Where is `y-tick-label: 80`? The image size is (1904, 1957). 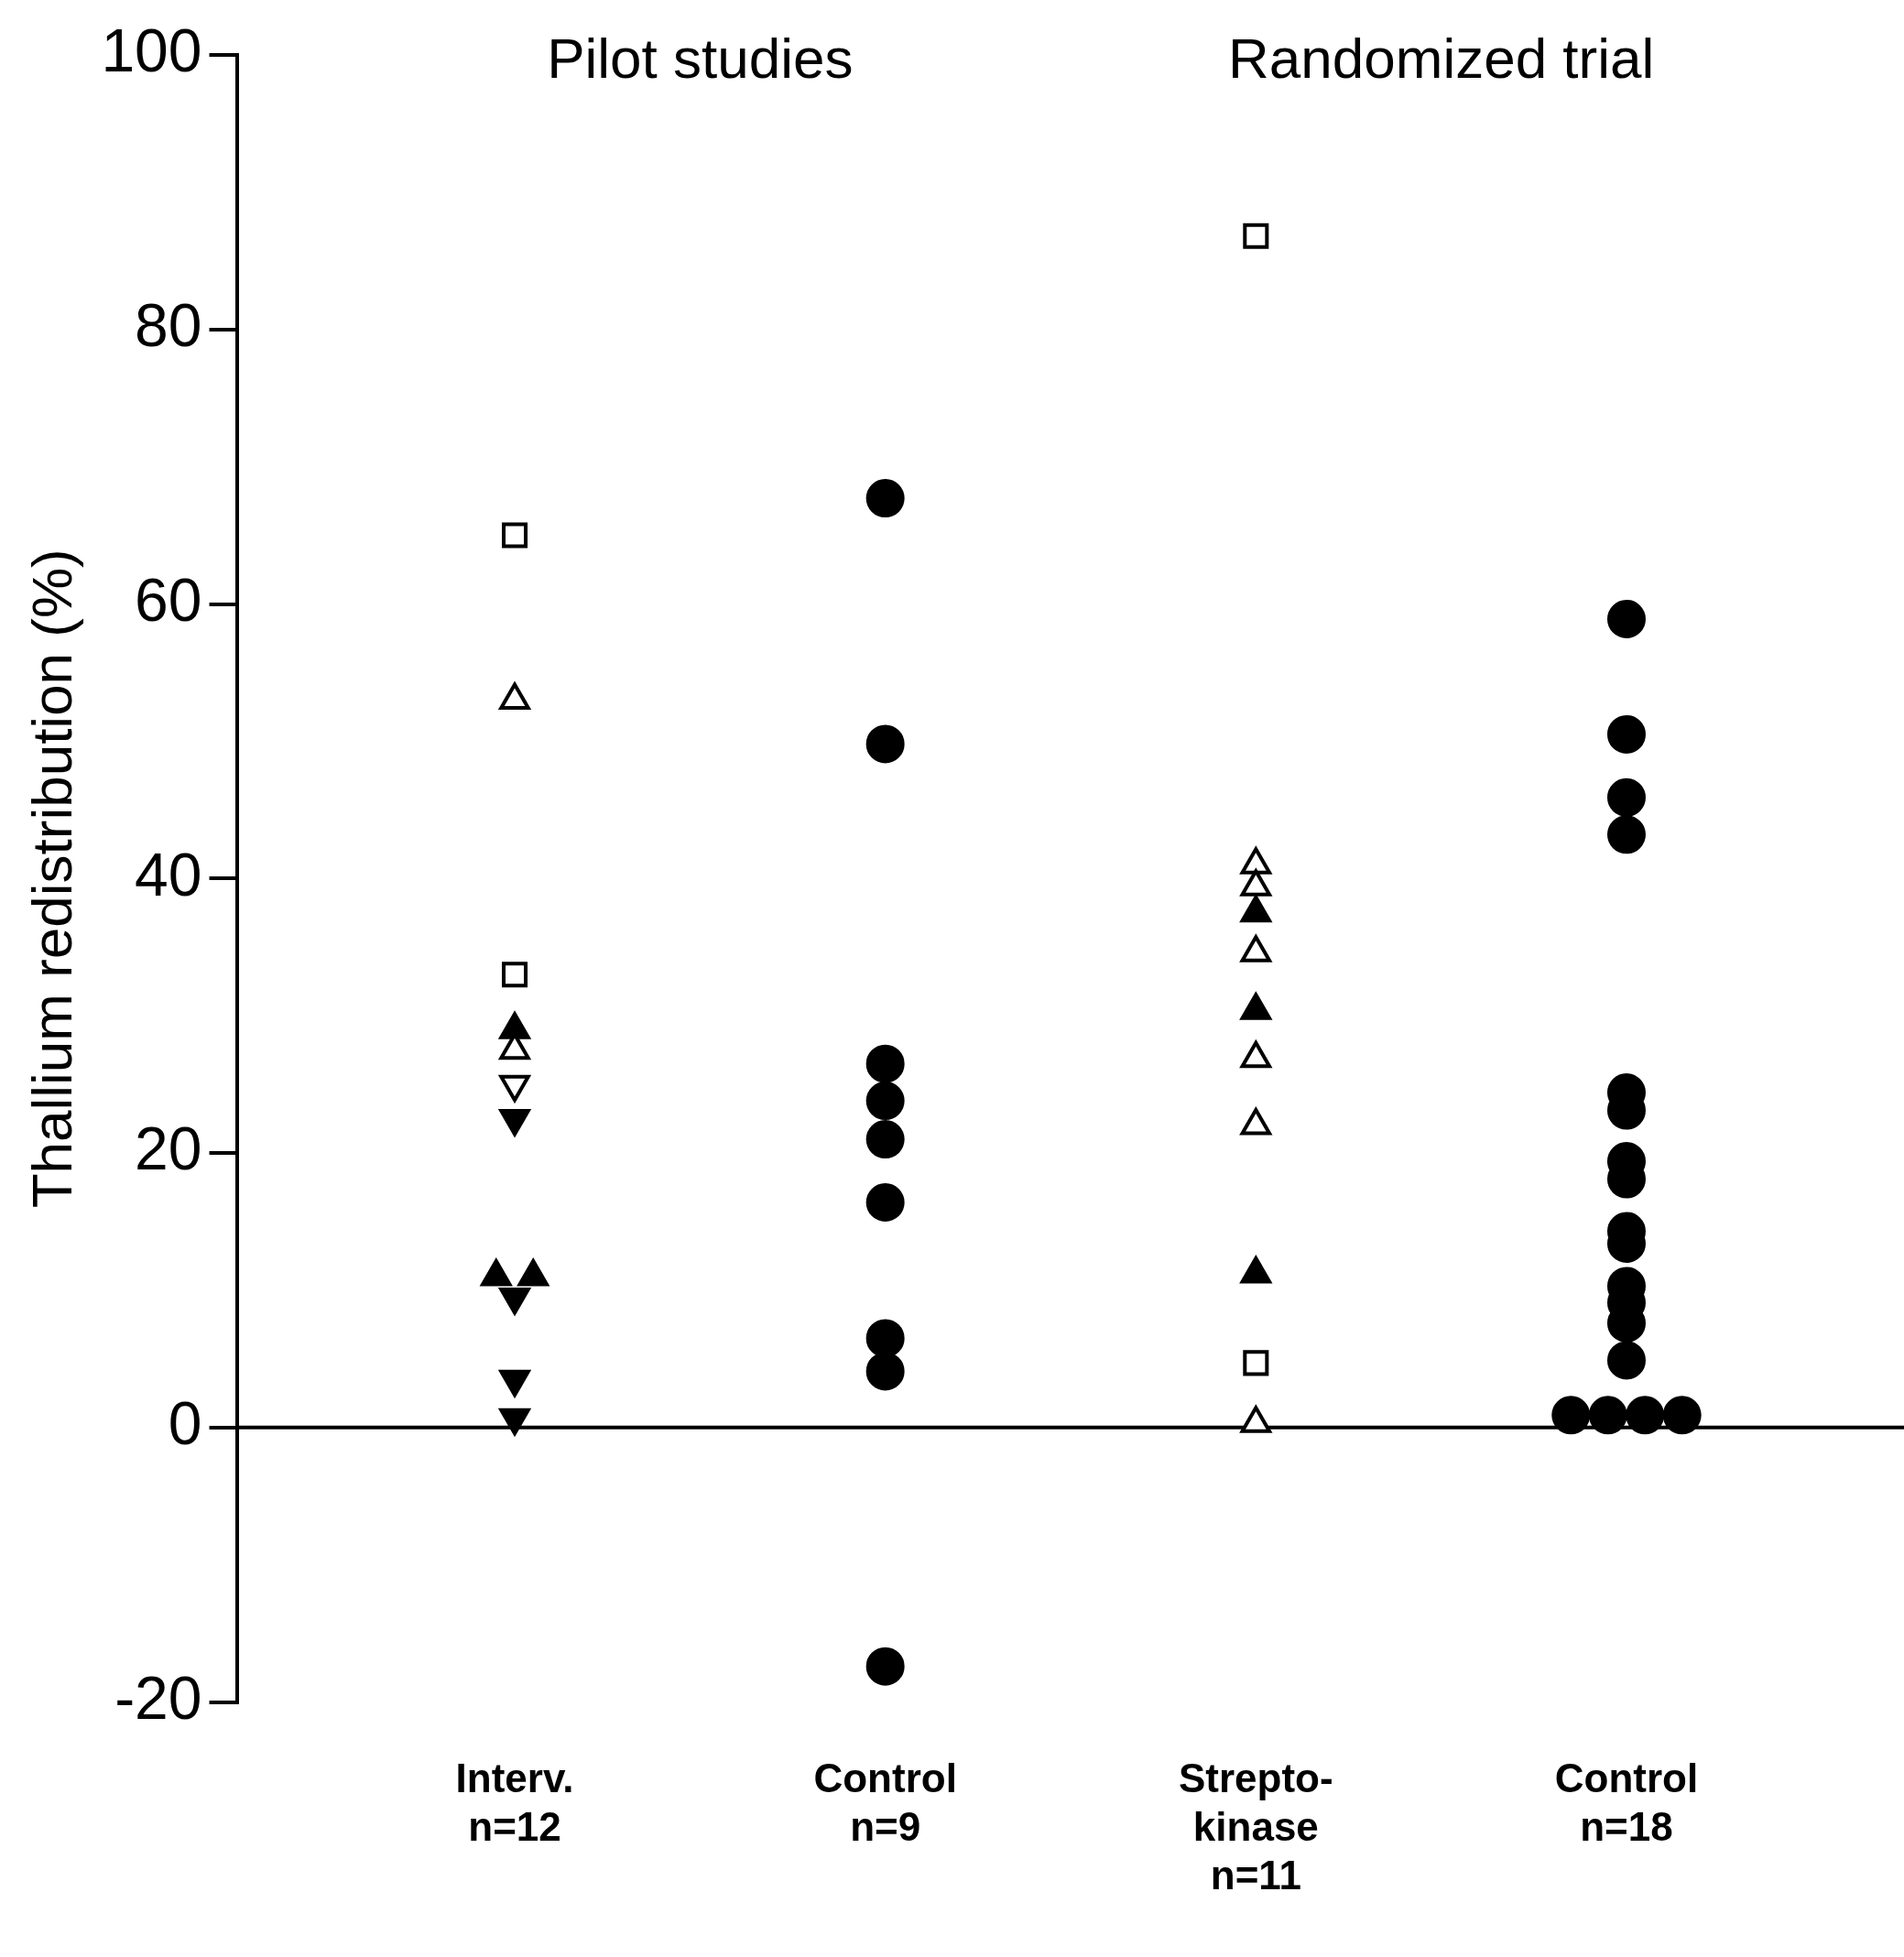 y-tick-label: 80 is located at coordinates (168, 324).